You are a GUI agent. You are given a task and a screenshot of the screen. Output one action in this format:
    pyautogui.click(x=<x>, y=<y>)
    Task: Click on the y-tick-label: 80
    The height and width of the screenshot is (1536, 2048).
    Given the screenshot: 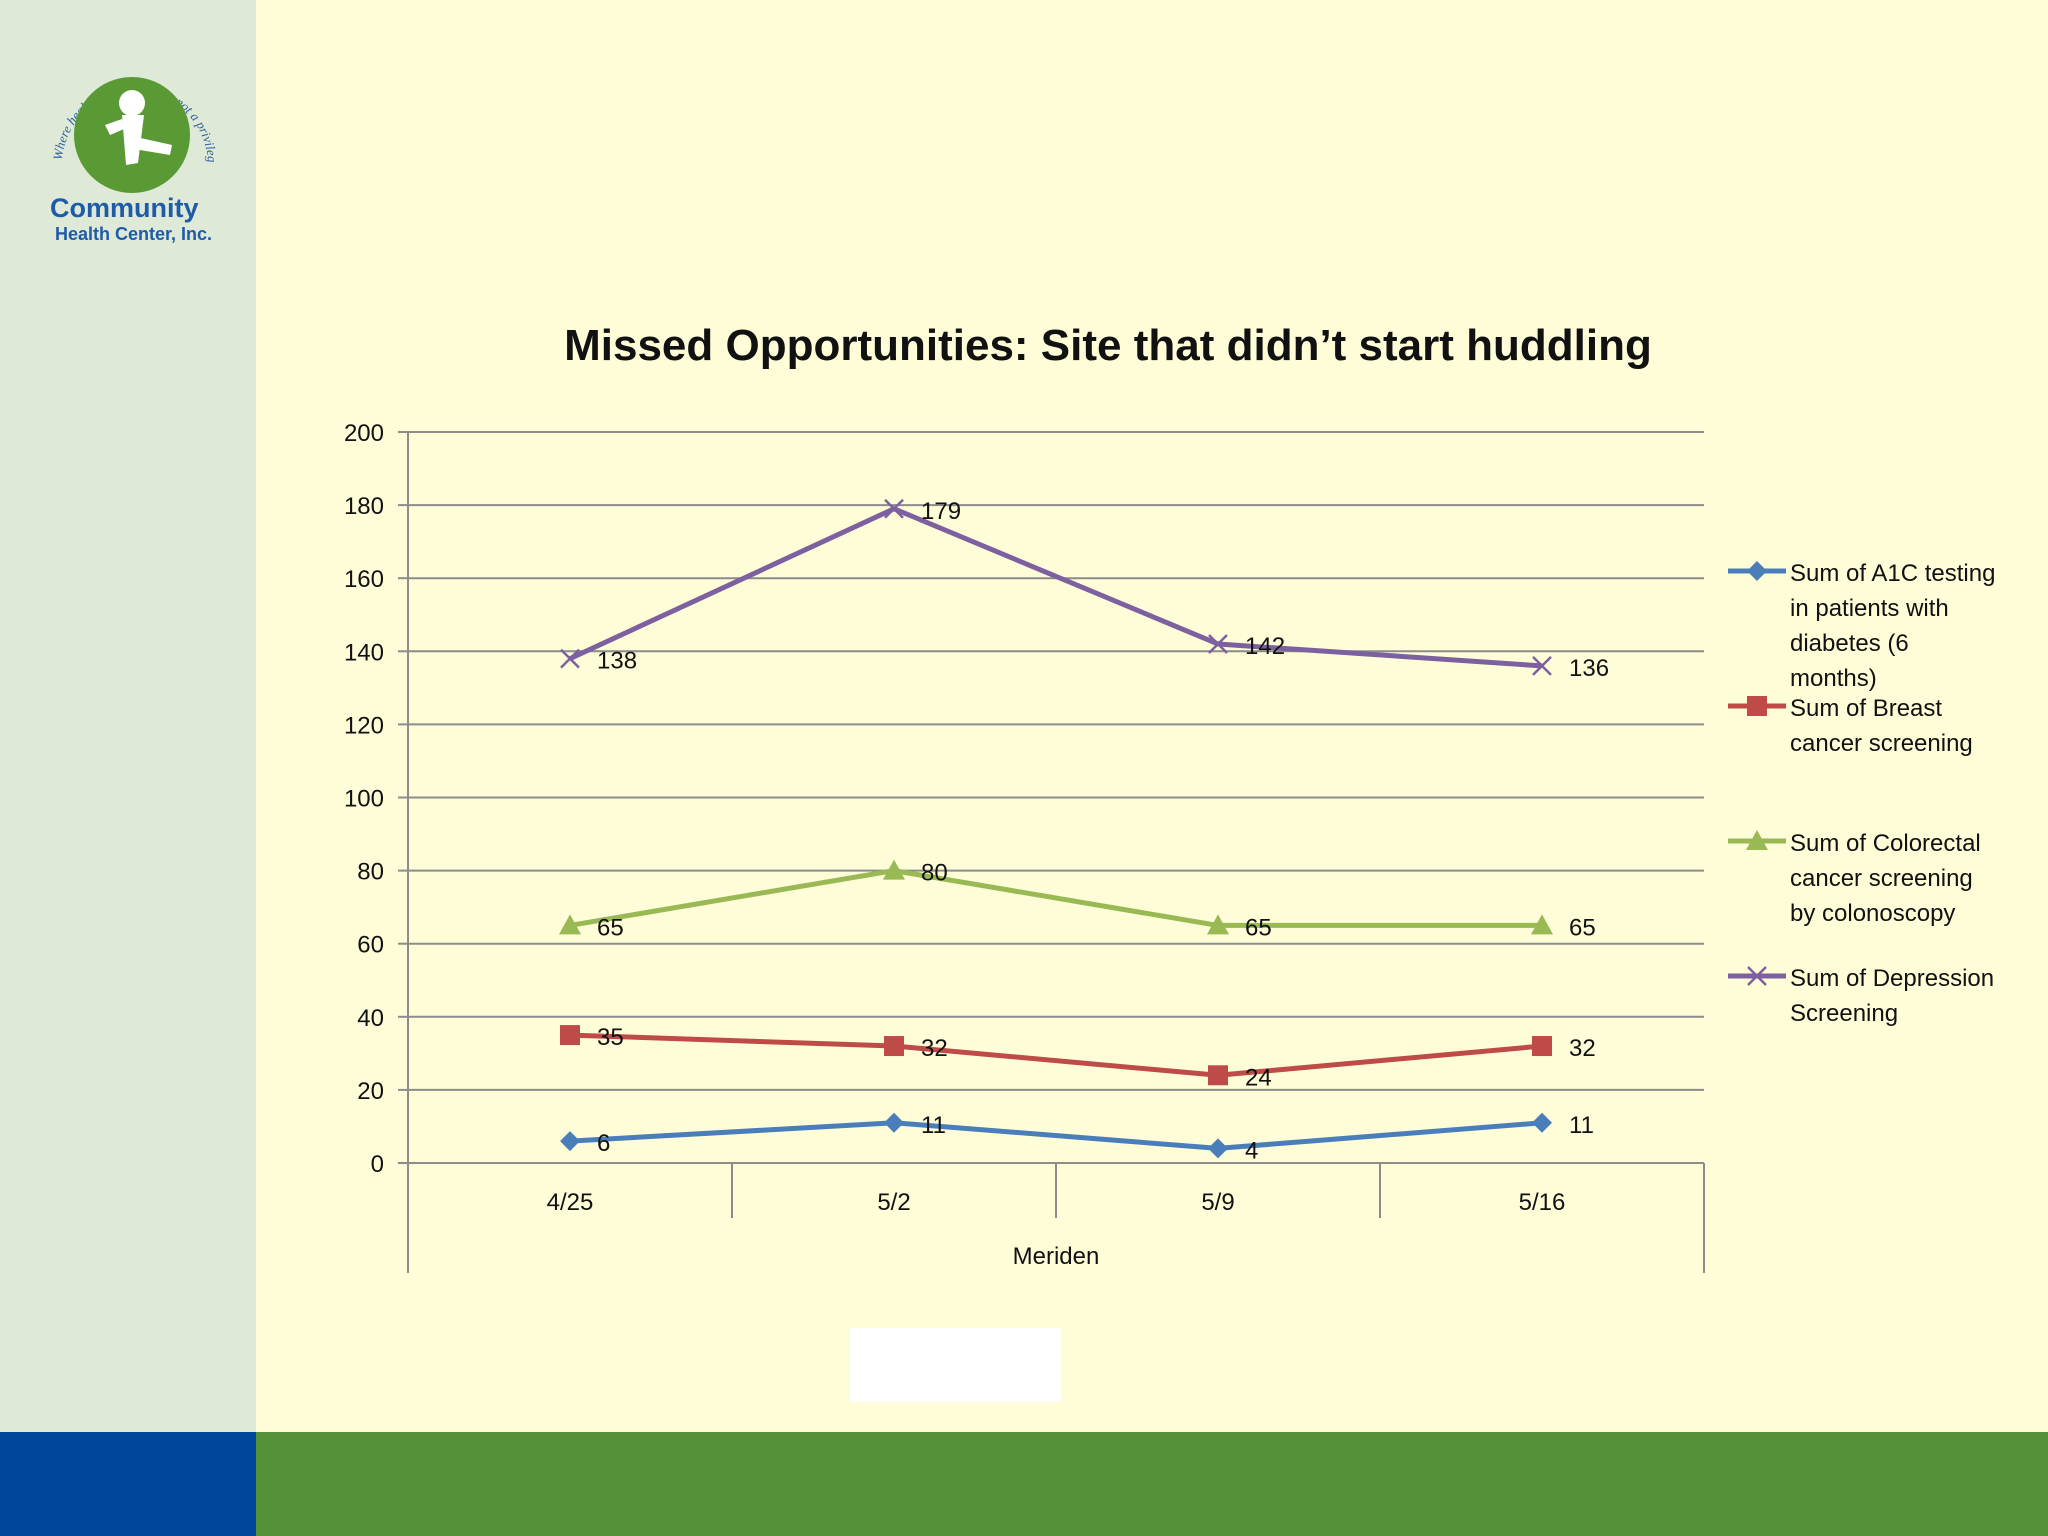 What is the action you would take?
    pyautogui.click(x=370, y=872)
    